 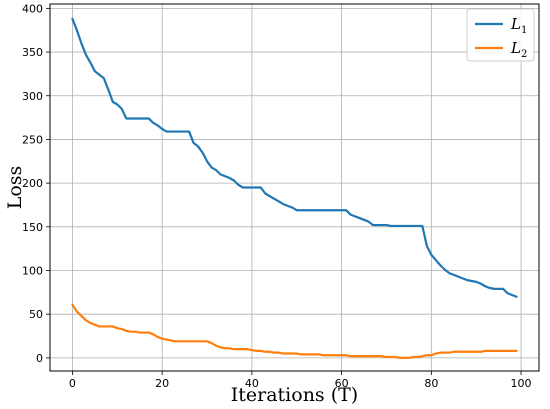 What do you see at coordinates (32, 52) in the screenshot?
I see `y-tick-label: 350` at bounding box center [32, 52].